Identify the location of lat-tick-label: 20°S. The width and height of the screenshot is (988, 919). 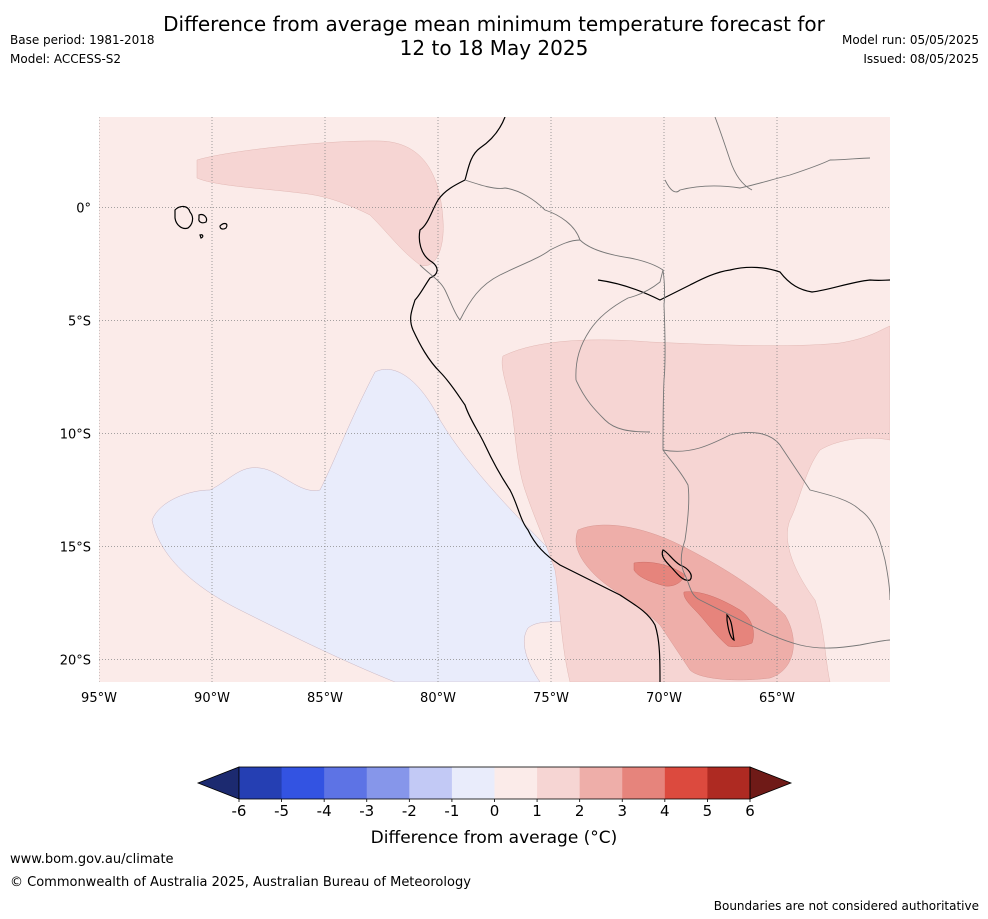
(75, 660).